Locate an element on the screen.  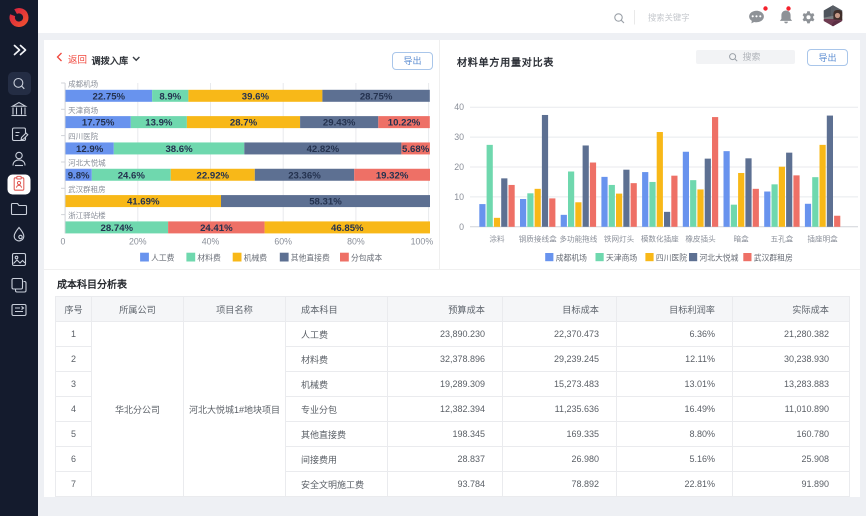
svg-text: 24.6% is located at coordinates (132, 175).